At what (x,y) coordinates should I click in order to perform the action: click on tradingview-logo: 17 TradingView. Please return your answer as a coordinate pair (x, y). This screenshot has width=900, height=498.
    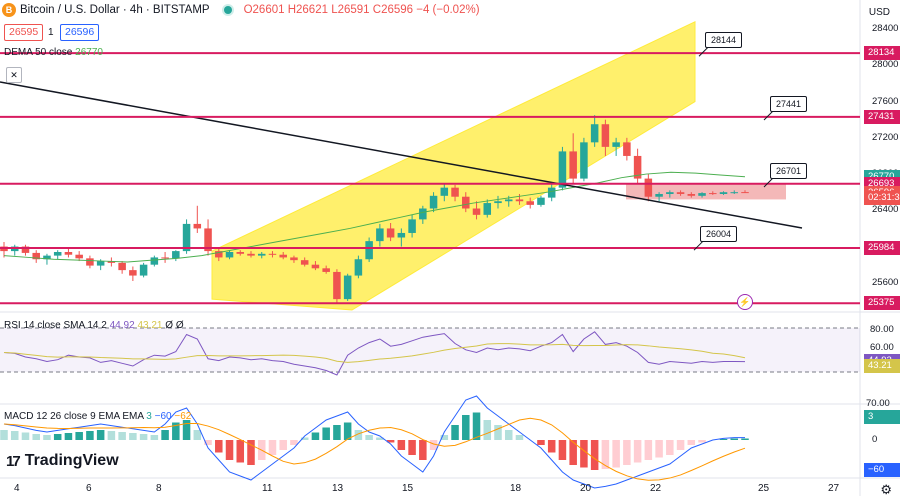
    Looking at the image, I should click on (62, 461).